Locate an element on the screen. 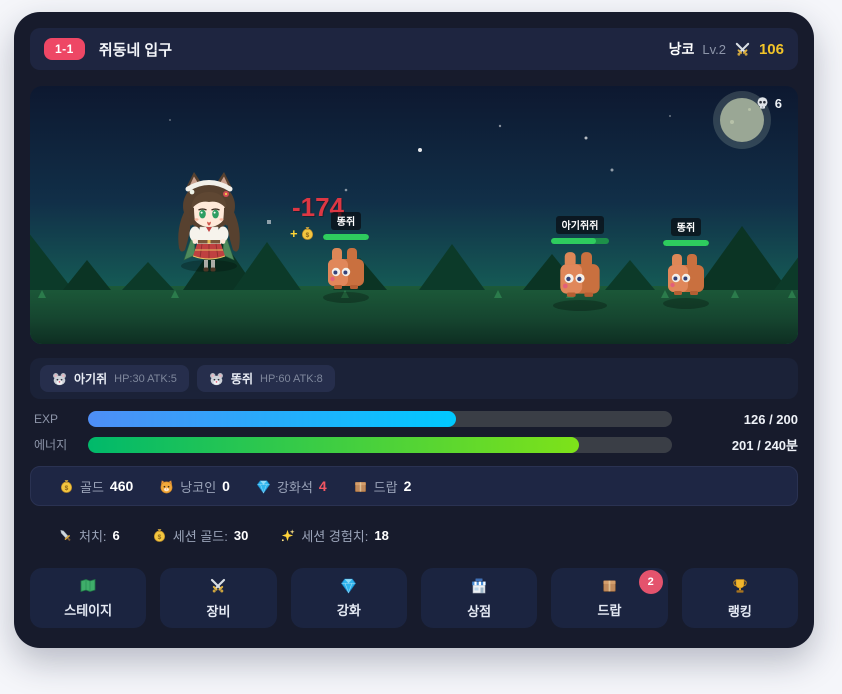 This screenshot has height=694, width=842. enemy-agijwi: 아기쥐쥐 is located at coordinates (580, 263).